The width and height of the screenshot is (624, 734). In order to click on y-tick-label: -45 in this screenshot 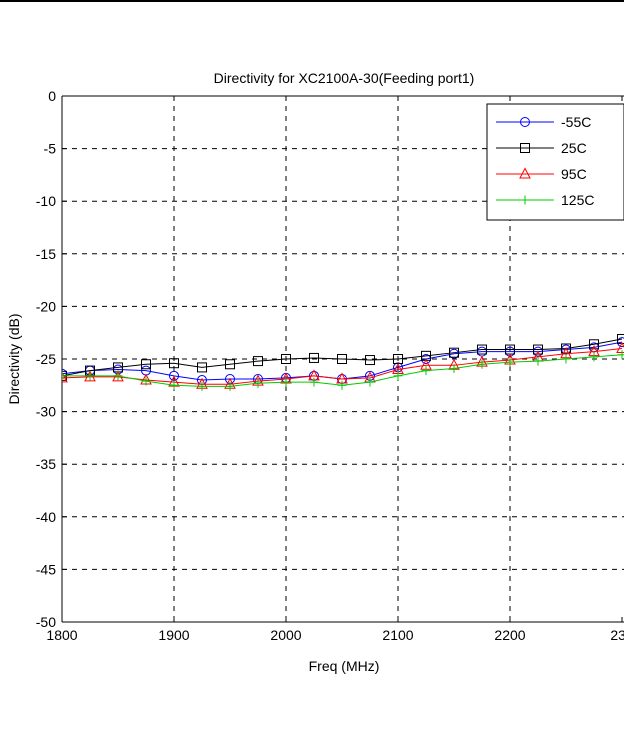, I will do `click(46, 569)`.